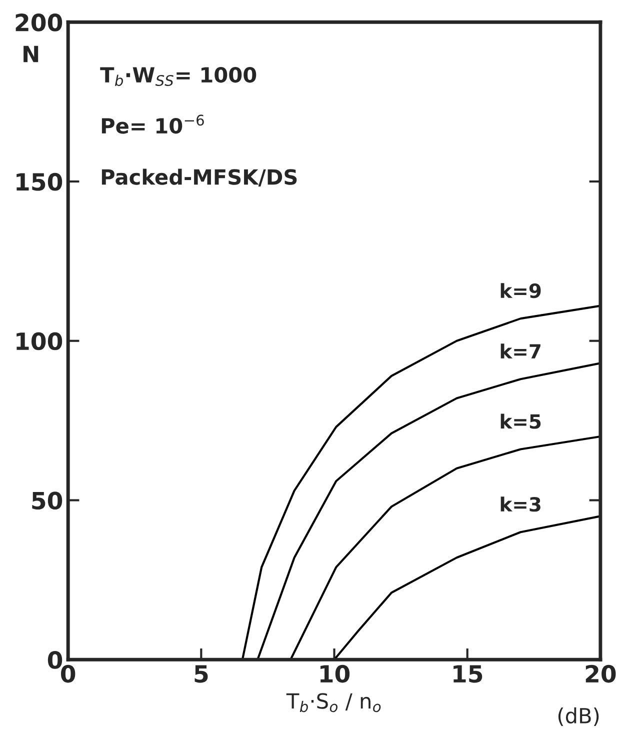  What do you see at coordinates (520, 504) in the screenshot?
I see `series-label: k=3` at bounding box center [520, 504].